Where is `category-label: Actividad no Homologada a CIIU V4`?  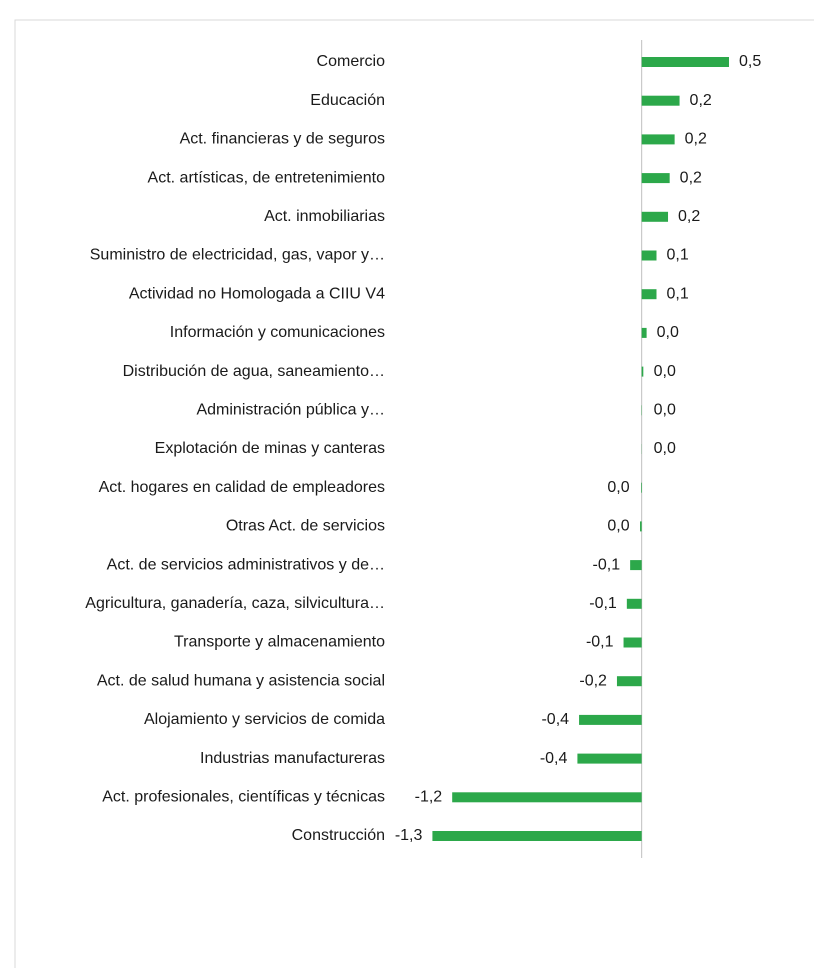
category-label: Actividad no Homologada a CIIU V4 is located at coordinates (257, 293).